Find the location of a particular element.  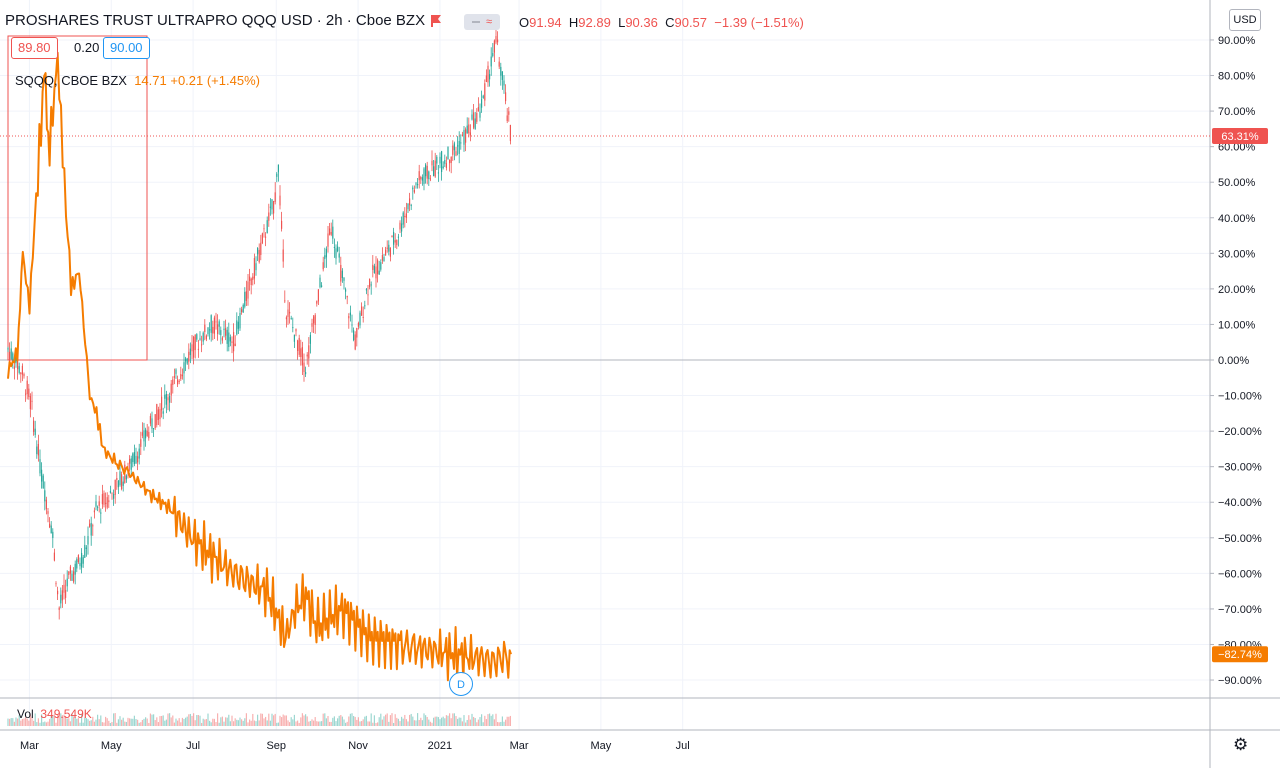

currency-button: USD is located at coordinates (1245, 20).